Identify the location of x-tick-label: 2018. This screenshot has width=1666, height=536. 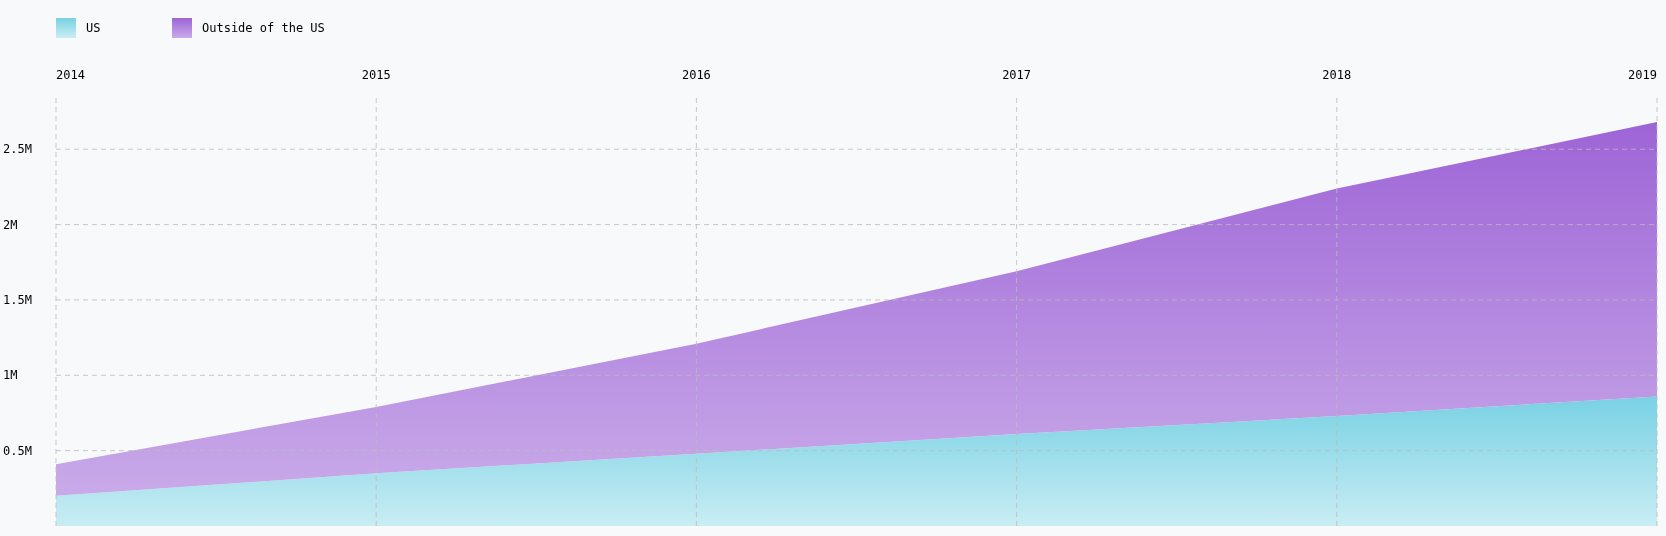
(1337, 75).